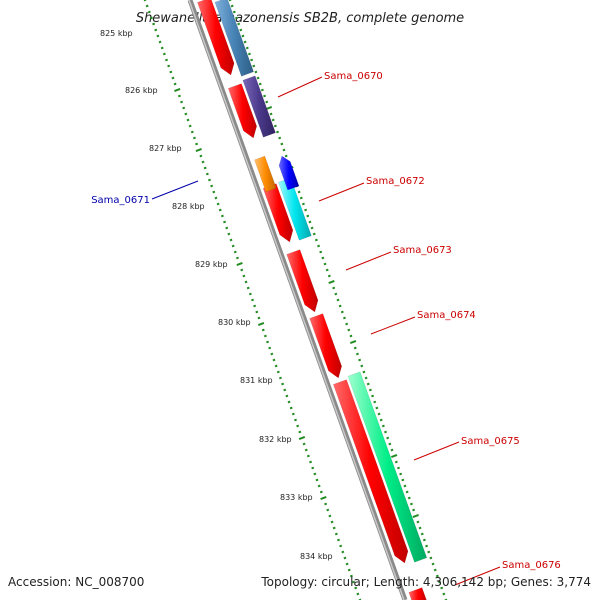 Image resolution: width=600 pixels, height=600 pixels. Describe the element at coordinates (211, 264) in the screenshot. I see `kbp-label: 829 kbp` at that location.